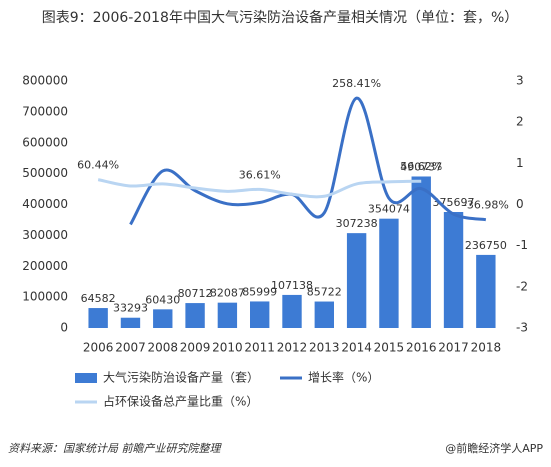  What do you see at coordinates (343, 377) in the screenshot?
I see `legend-label: 增长率（%）` at bounding box center [343, 377].